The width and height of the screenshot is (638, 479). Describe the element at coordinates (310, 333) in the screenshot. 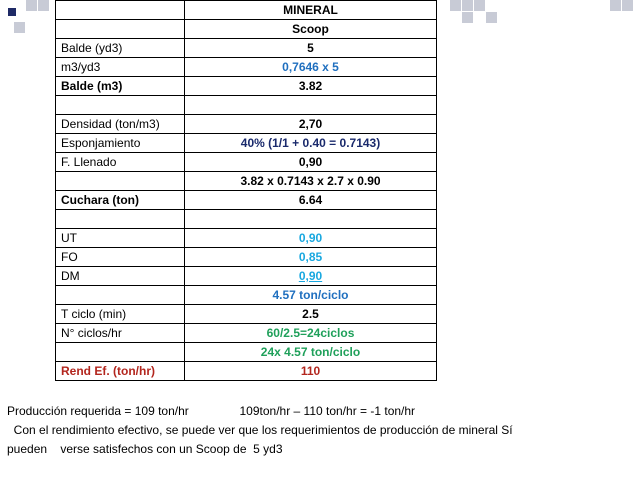

I see `row-value: 60/2.5=24ciclos` at that location.